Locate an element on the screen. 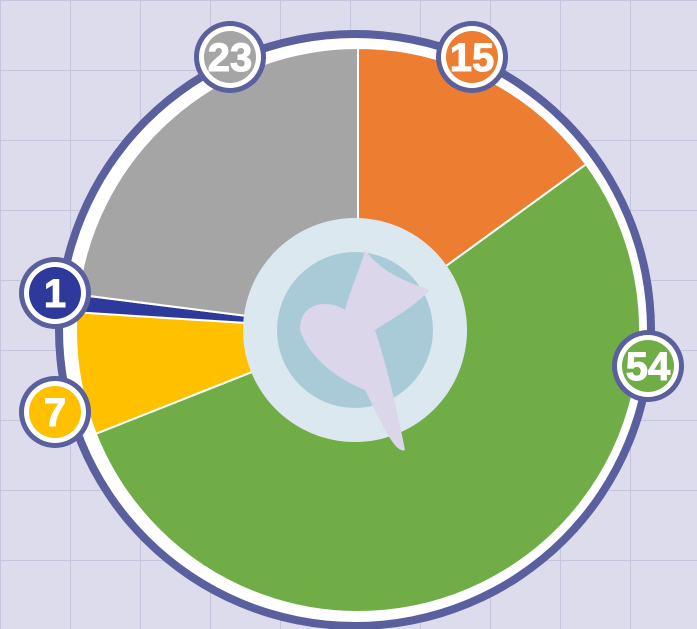 The width and height of the screenshot is (697, 629). data-label: 15 is located at coordinates (472, 58).